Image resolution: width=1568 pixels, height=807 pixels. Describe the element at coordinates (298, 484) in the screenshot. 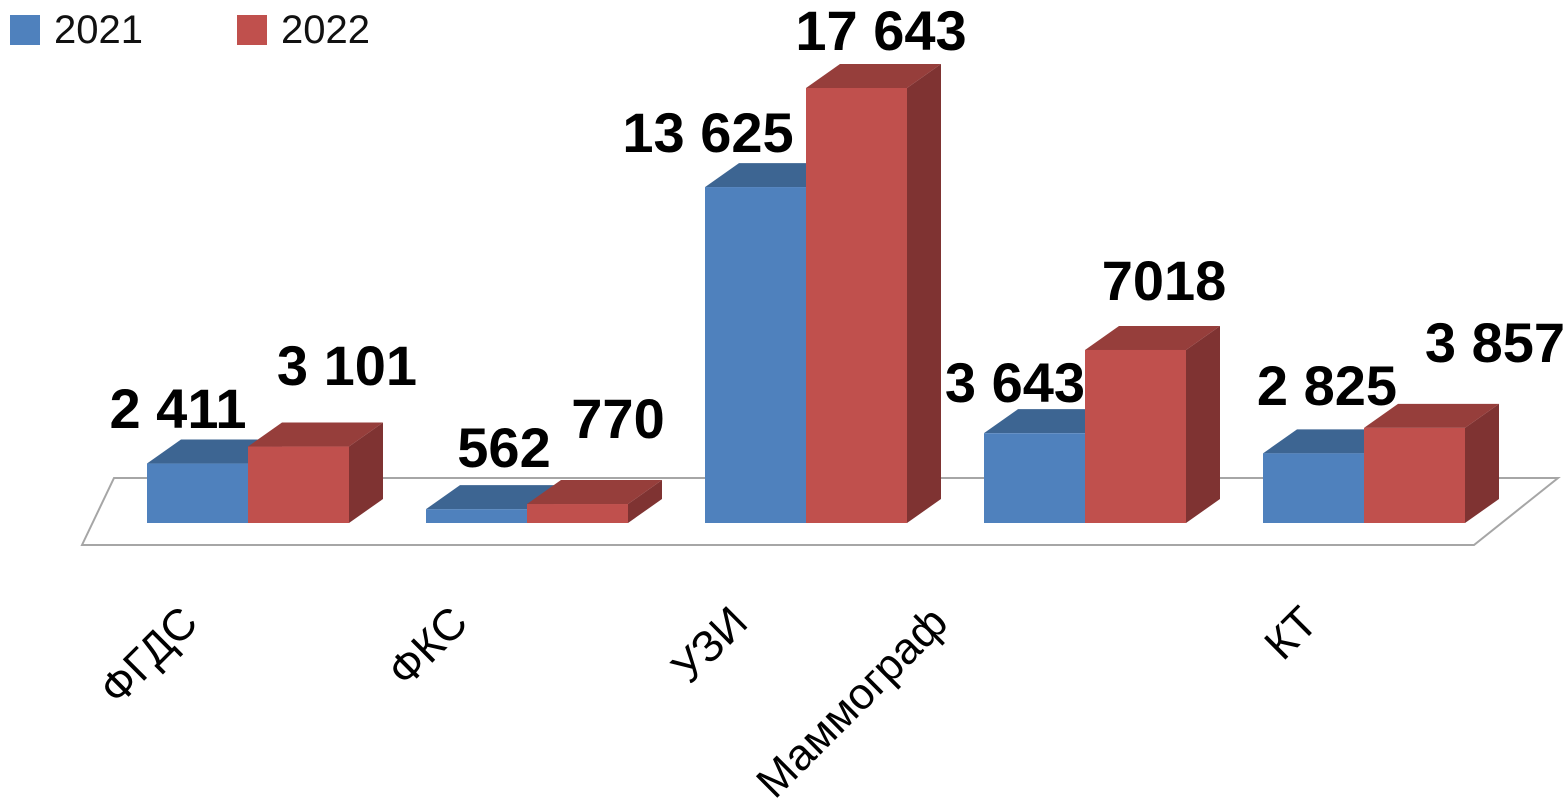

I see `bar-2022-0-front` at that location.